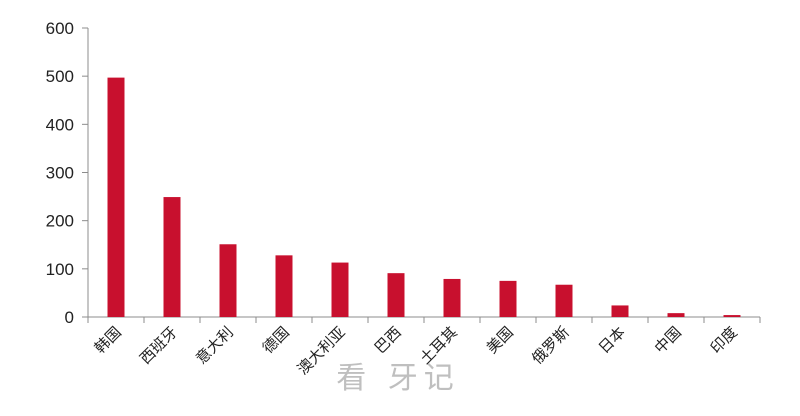 This screenshot has width=800, height=416. I want to click on y-tick-label: 300, so click(60, 173).